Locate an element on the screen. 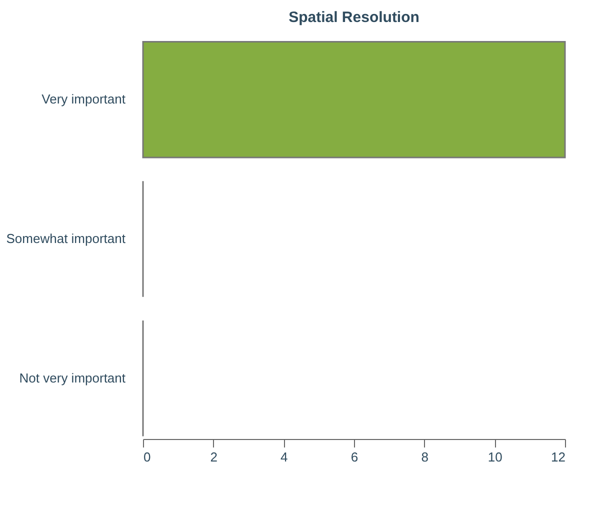 This screenshot has height=508, width=610. x-tick-label: 4 is located at coordinates (284, 457).